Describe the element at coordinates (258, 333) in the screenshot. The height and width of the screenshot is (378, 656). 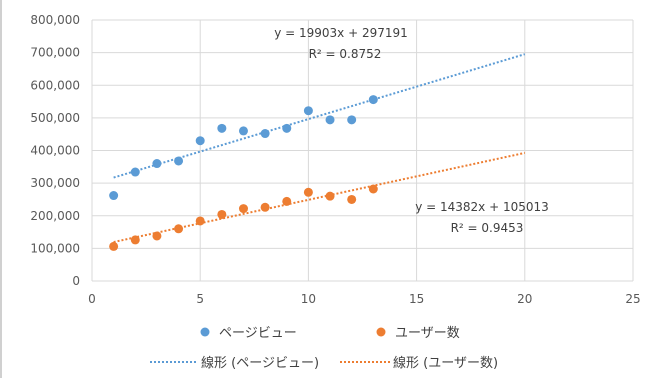
I see `legend-pageview-label: ページビュー` at that location.